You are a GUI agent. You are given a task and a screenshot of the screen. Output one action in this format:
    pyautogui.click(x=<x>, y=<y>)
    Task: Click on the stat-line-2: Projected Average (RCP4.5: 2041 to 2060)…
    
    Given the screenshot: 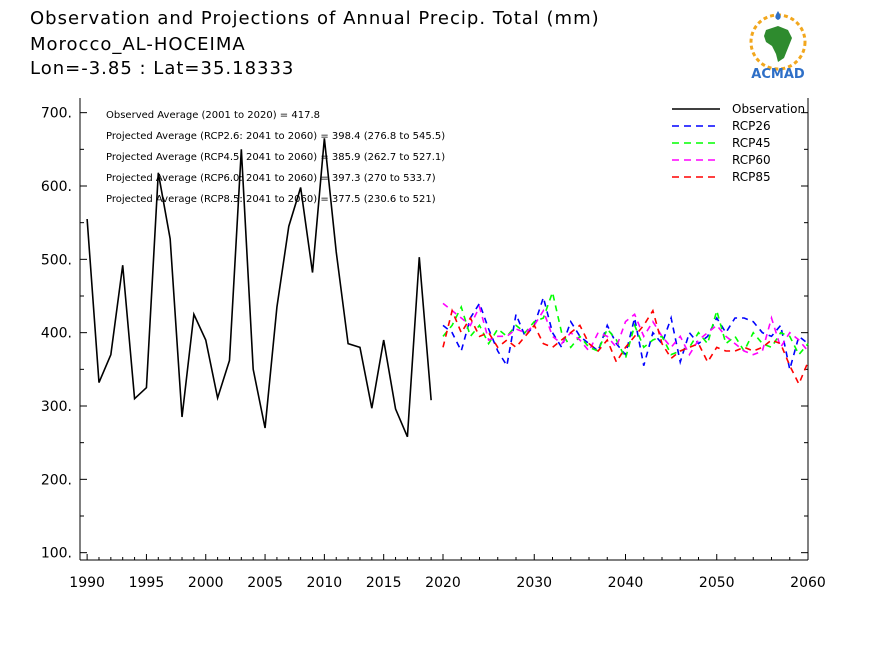 What is the action you would take?
    pyautogui.click(x=275, y=157)
    